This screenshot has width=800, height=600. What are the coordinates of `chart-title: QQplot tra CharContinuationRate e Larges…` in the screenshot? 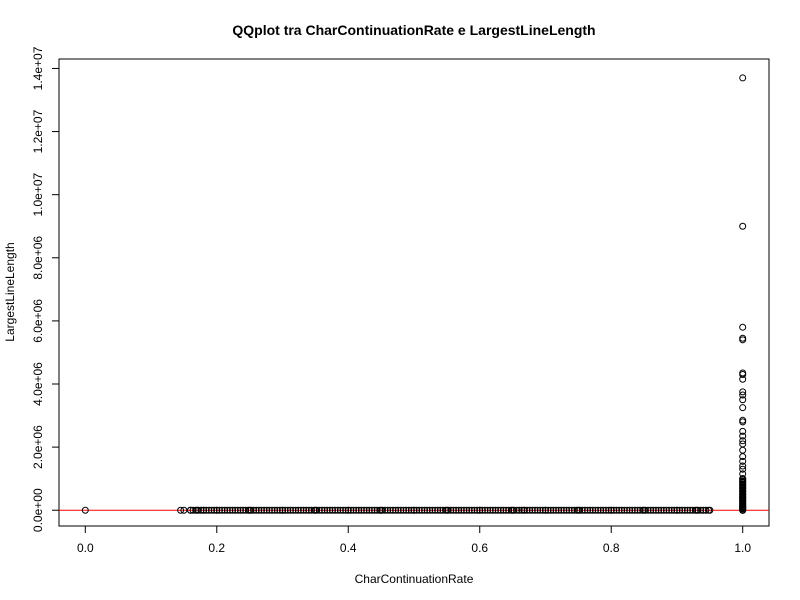 It's located at (413, 30).